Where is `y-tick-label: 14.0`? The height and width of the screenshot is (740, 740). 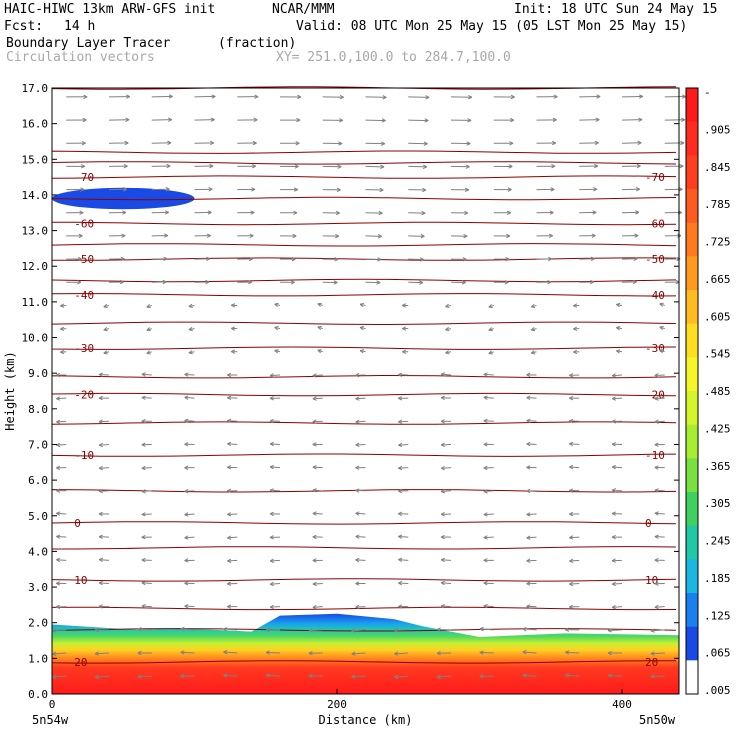 y-tick-label: 14.0 is located at coordinates (35, 195).